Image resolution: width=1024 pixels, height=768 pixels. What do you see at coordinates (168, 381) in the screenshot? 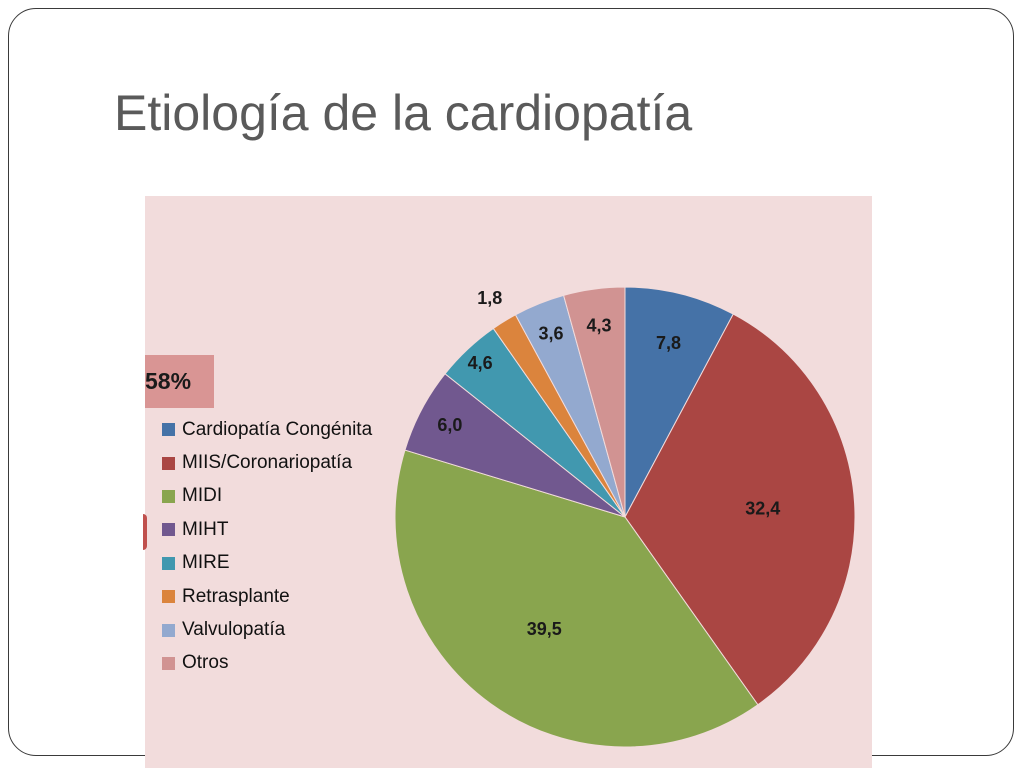
I see `badge-text: 58%` at bounding box center [168, 381].